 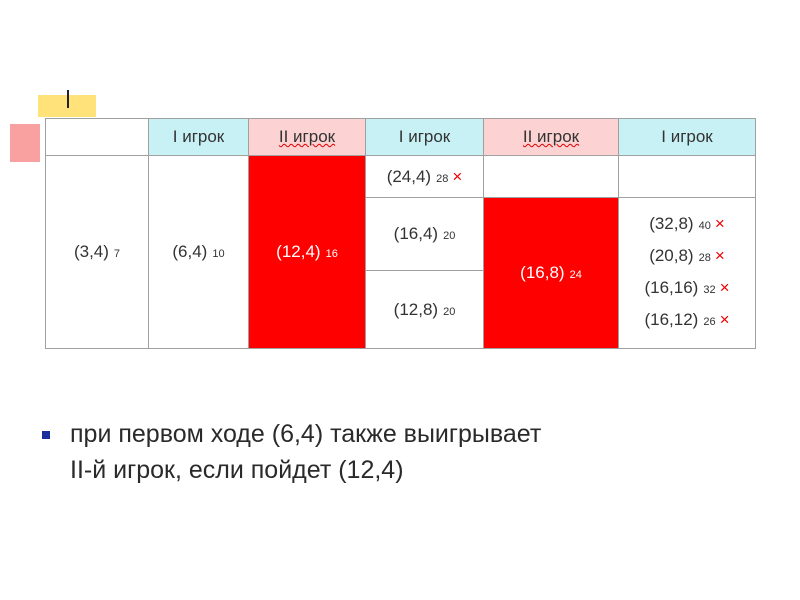 I want to click on score: 40, so click(x=704, y=226).